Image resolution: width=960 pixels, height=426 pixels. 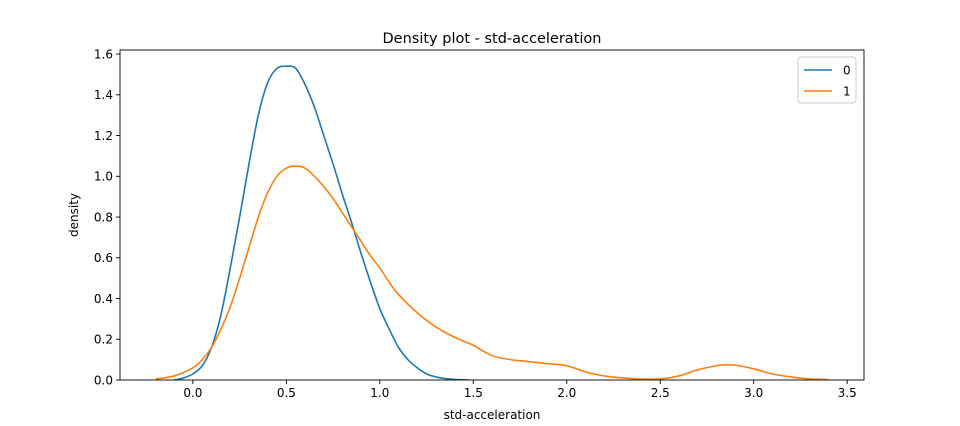 I want to click on y-tick-label: 0.6, so click(x=103, y=258).